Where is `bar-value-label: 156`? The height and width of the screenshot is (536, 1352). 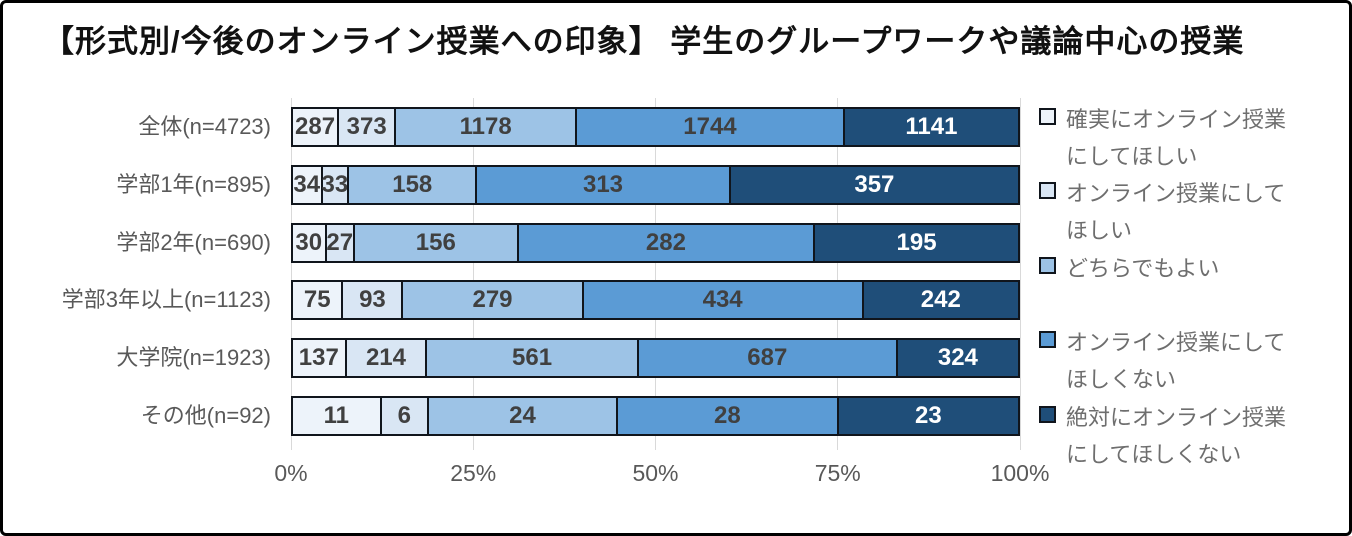 bar-value-label: 156 is located at coordinates (435, 242).